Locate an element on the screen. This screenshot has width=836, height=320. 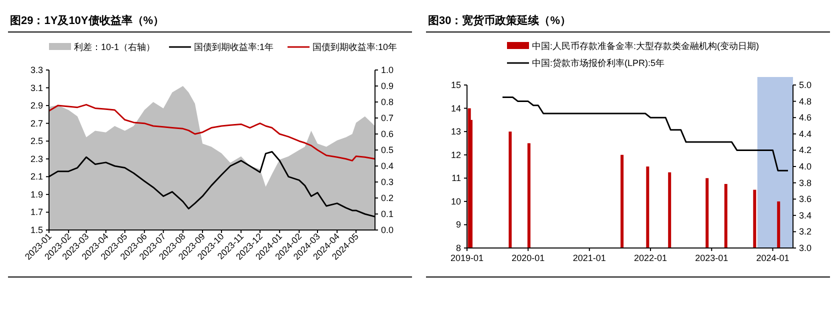
y2-tick-label: 0.2 is located at coordinates (387, 198).